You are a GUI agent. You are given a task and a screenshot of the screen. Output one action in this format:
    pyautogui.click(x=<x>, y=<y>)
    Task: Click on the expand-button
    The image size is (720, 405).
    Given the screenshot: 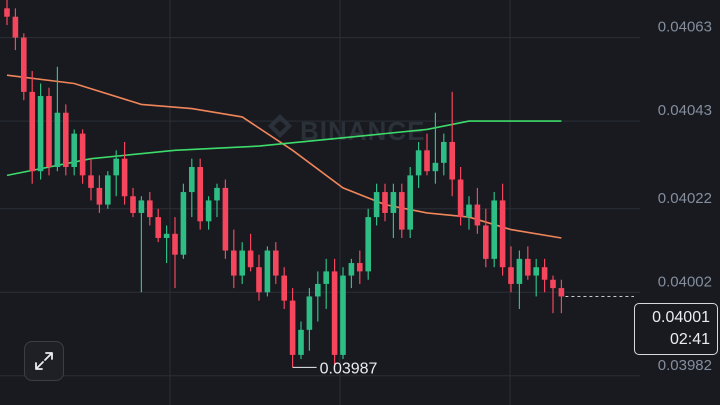 What is the action you would take?
    pyautogui.click(x=44, y=361)
    